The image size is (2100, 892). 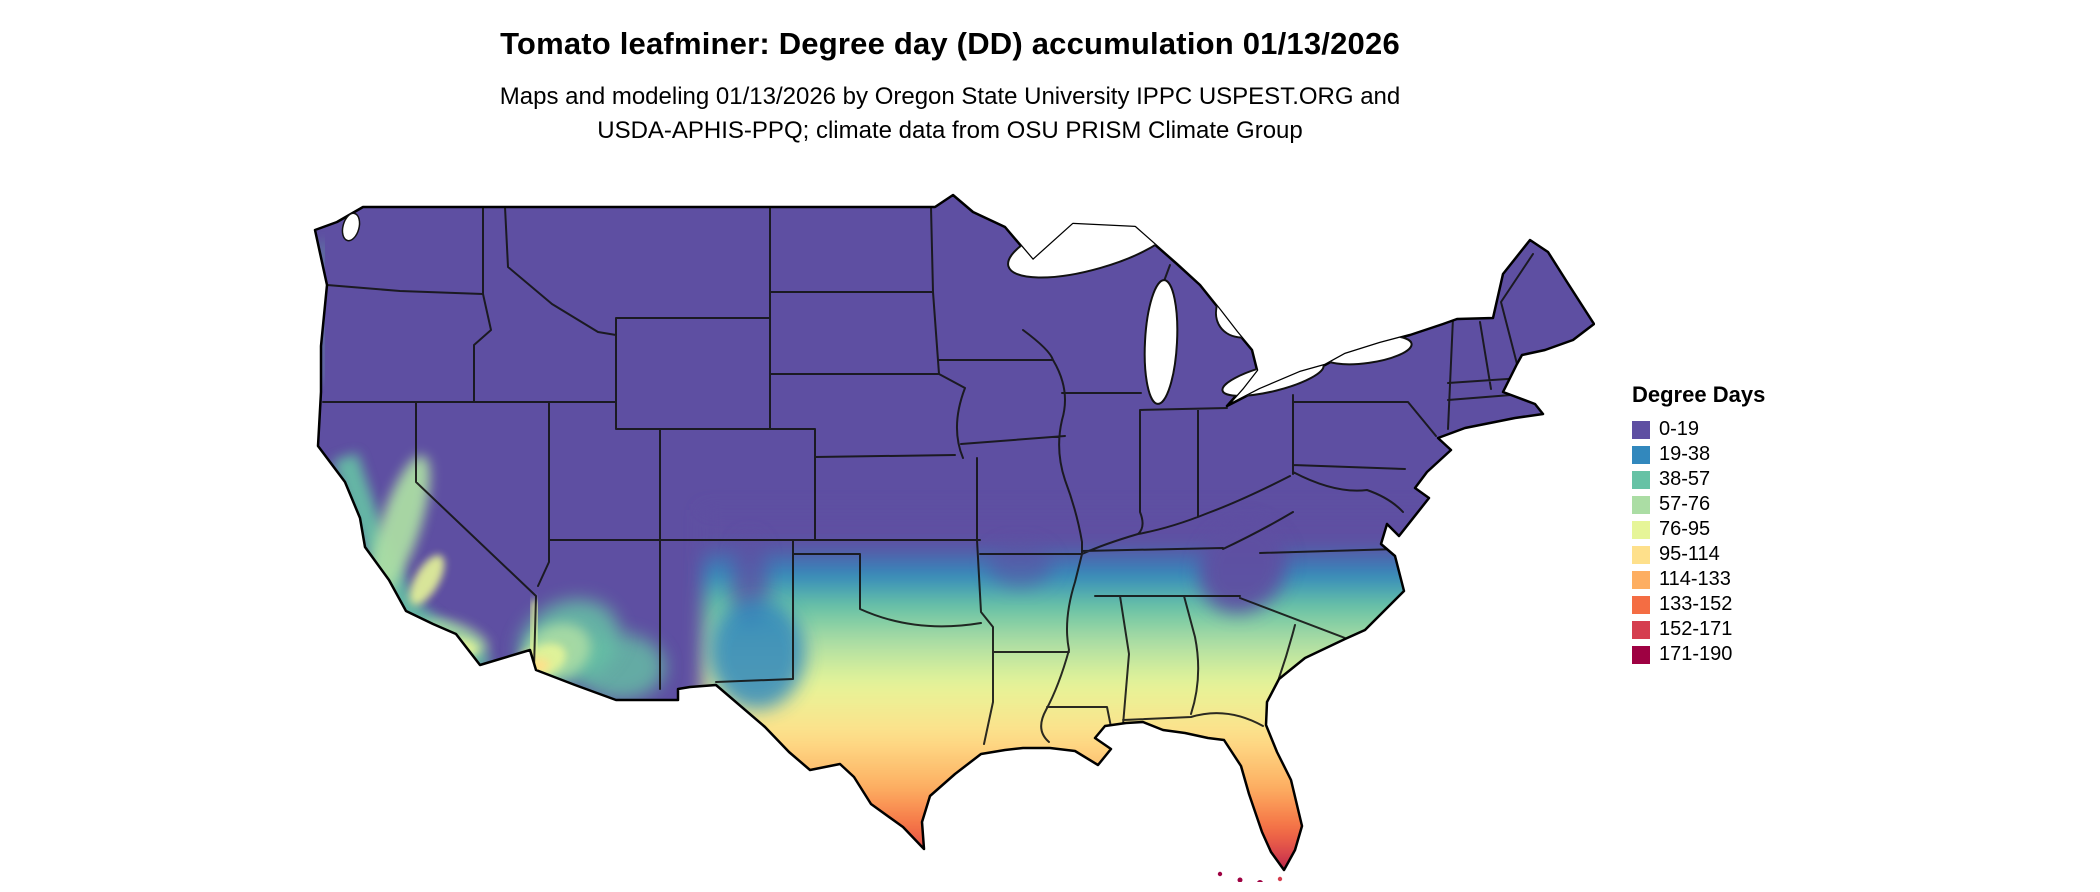 I want to click on legend-label: 171-190, so click(x=1696, y=654).